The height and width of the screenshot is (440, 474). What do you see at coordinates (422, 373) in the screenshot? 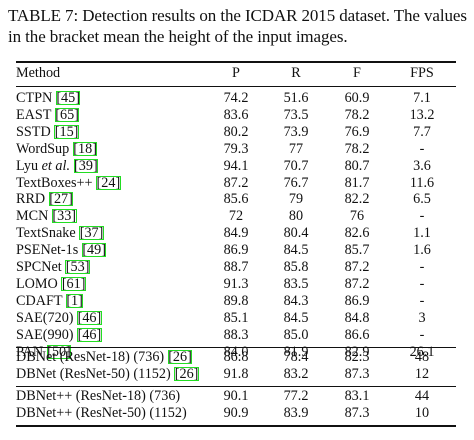
I see `fps-cell: 12` at bounding box center [422, 373].